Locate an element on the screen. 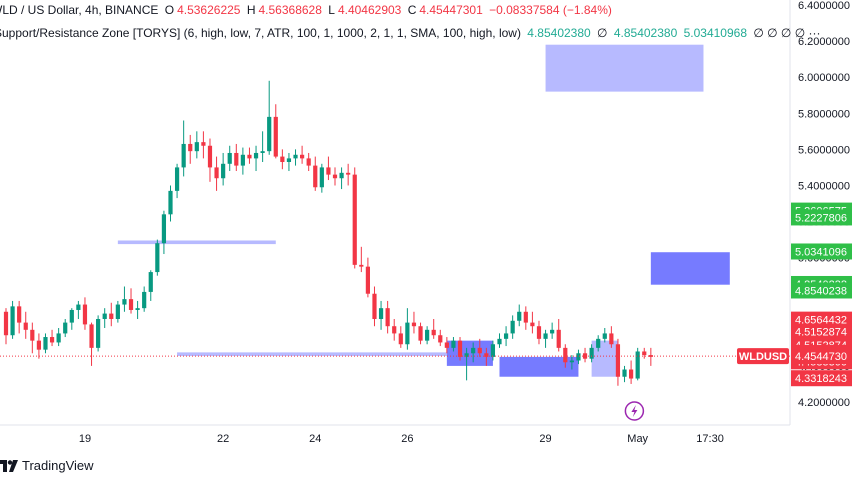  indicator-value-2: 4.85402380 is located at coordinates (645, 33).